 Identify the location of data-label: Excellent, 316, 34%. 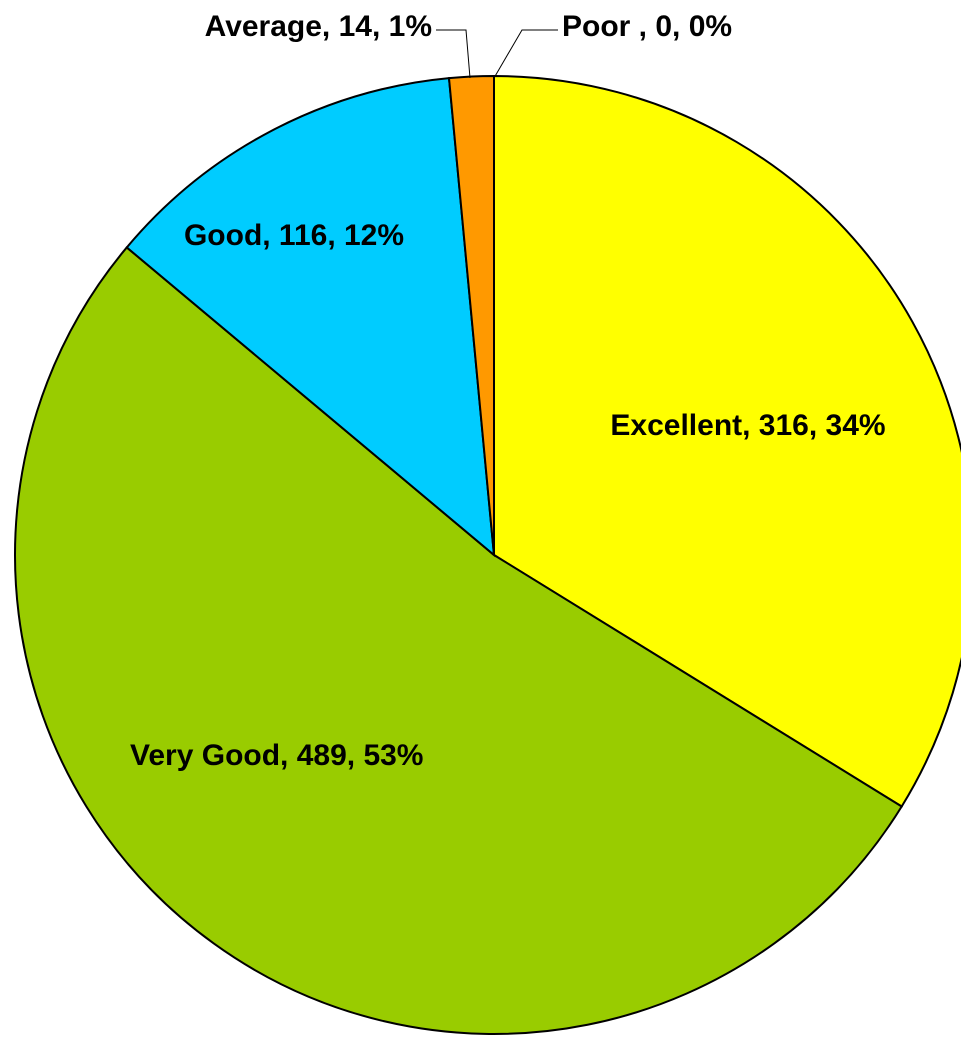
(747, 425).